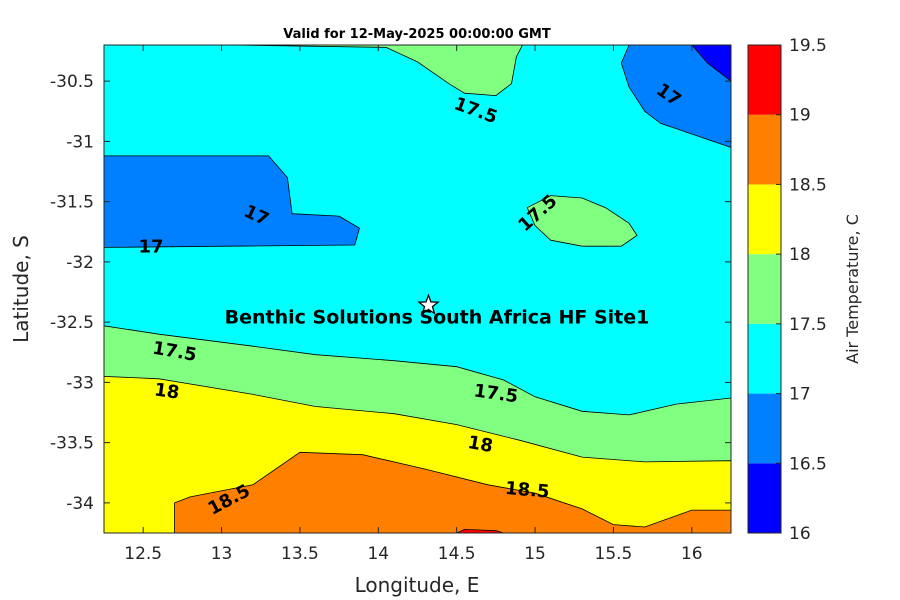 The image size is (900, 600). What do you see at coordinates (72, 203) in the screenshot?
I see `y-tick-label: -31.5` at bounding box center [72, 203].